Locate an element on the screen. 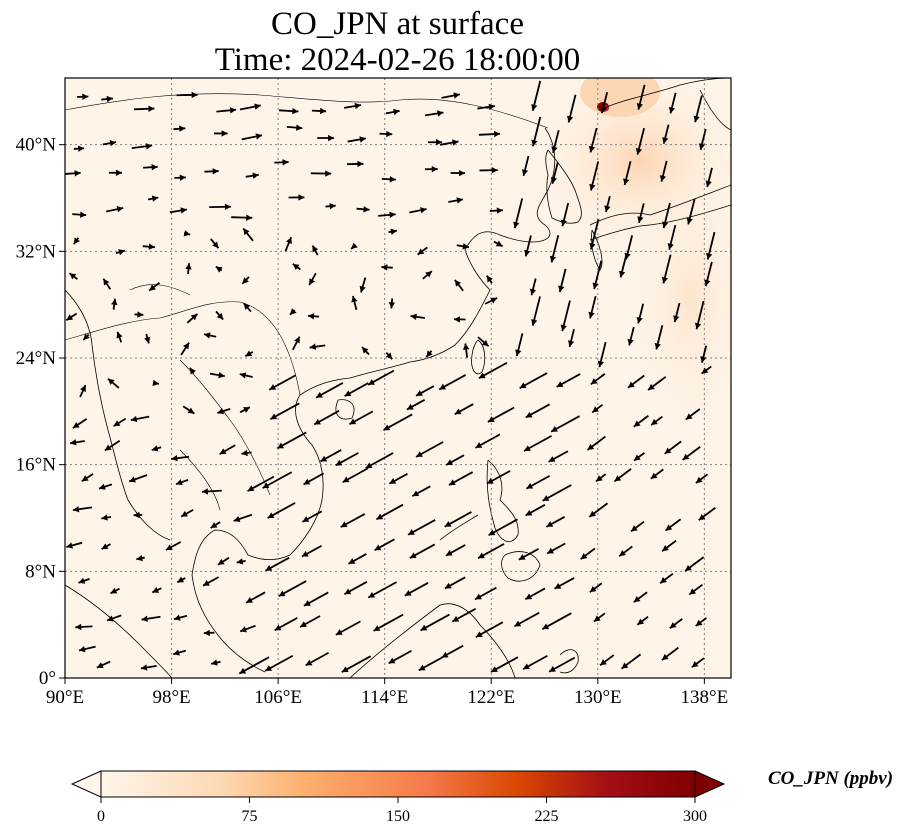  colorbar-tick-label: 300 is located at coordinates (695, 816).